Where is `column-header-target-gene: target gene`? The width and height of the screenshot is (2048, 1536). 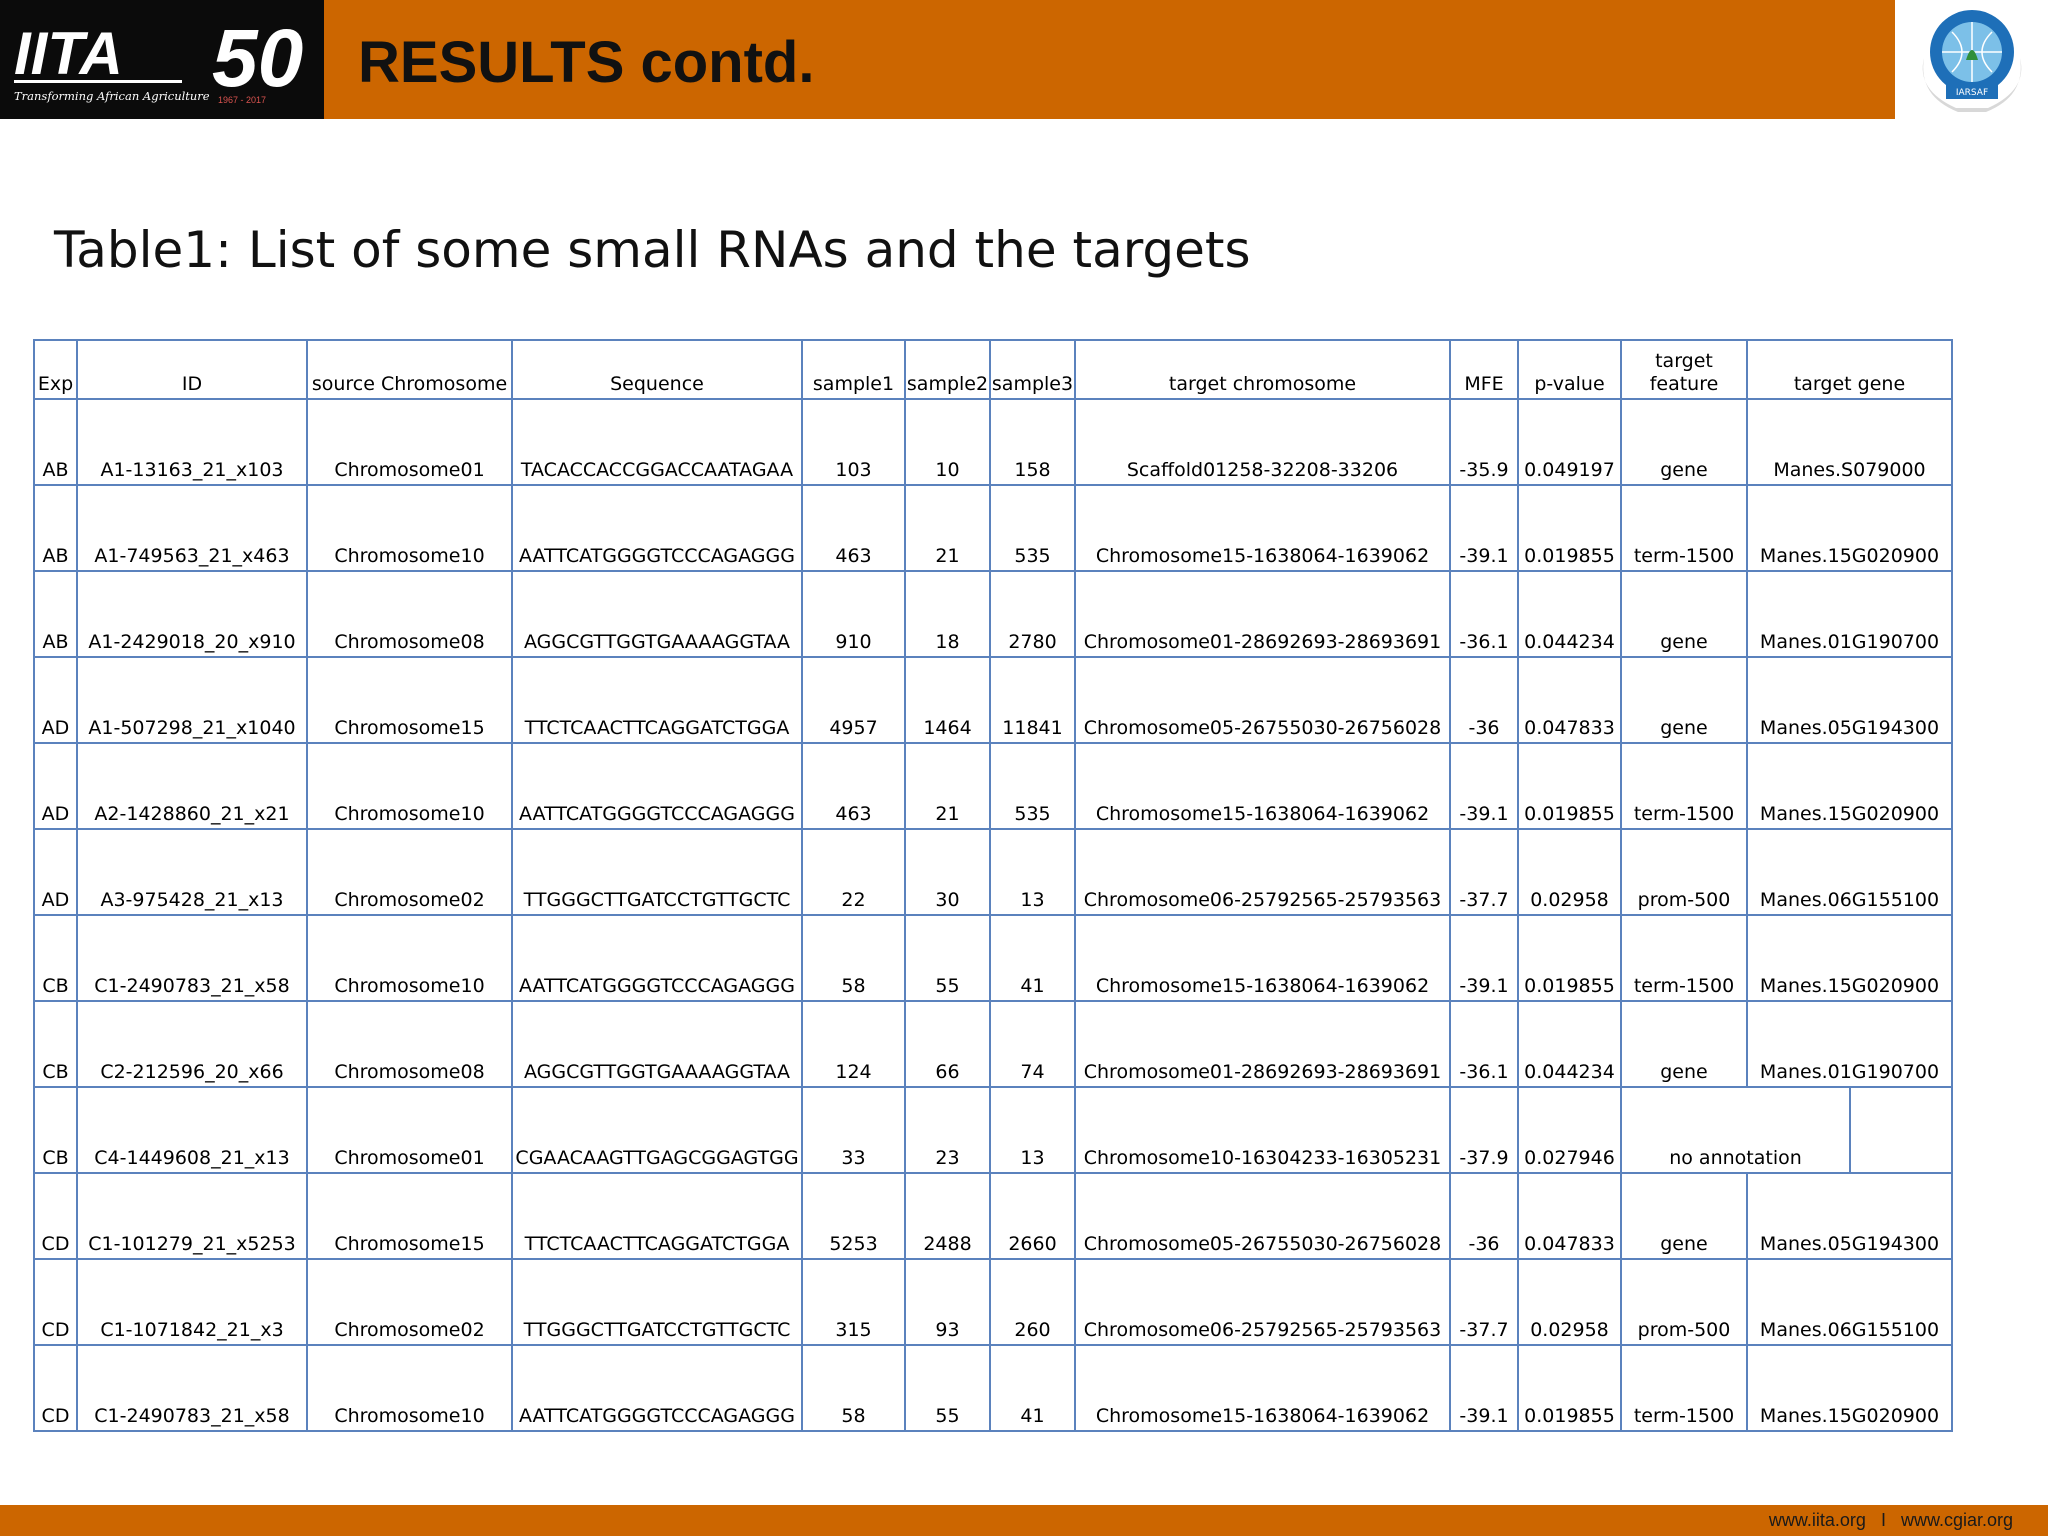 column-header-target-gene: target gene is located at coordinates (1849, 369).